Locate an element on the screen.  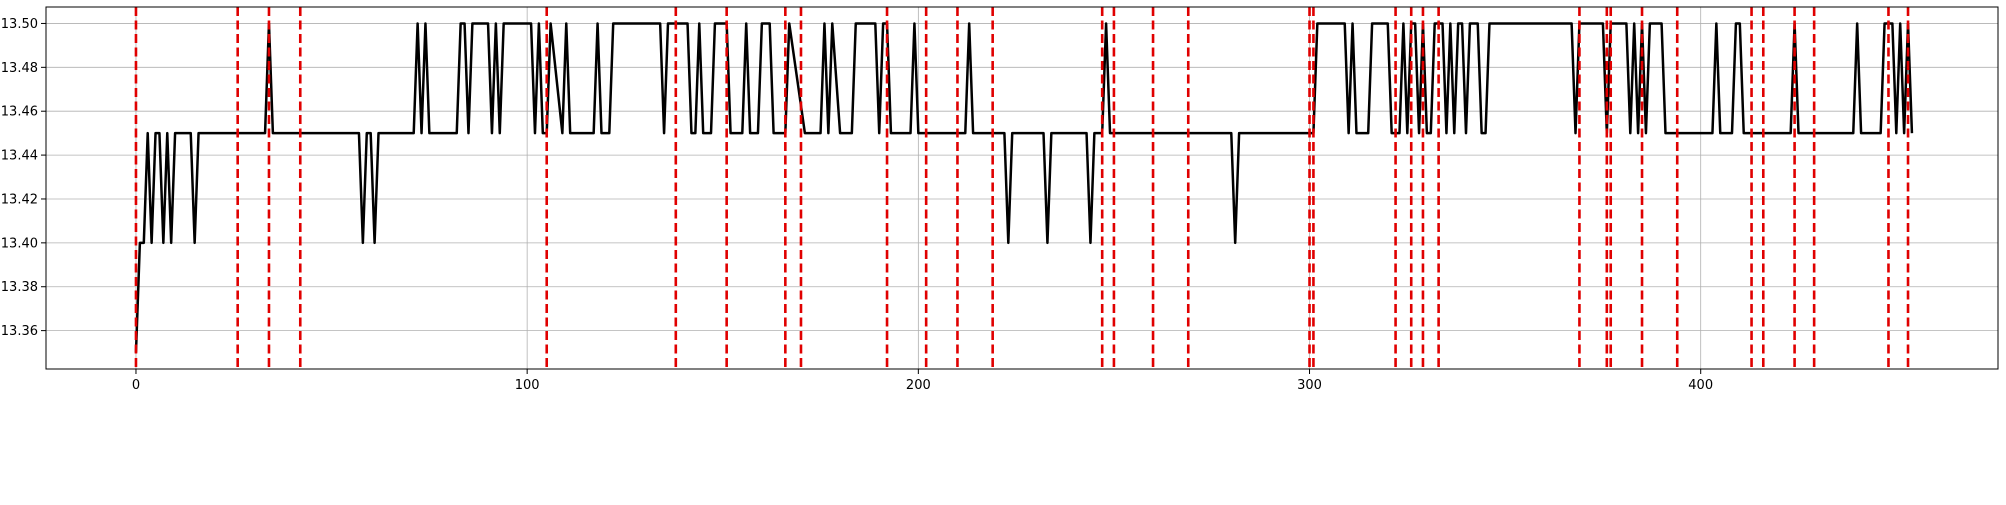
y-tick-label: 13.50 is located at coordinates (19, 24).